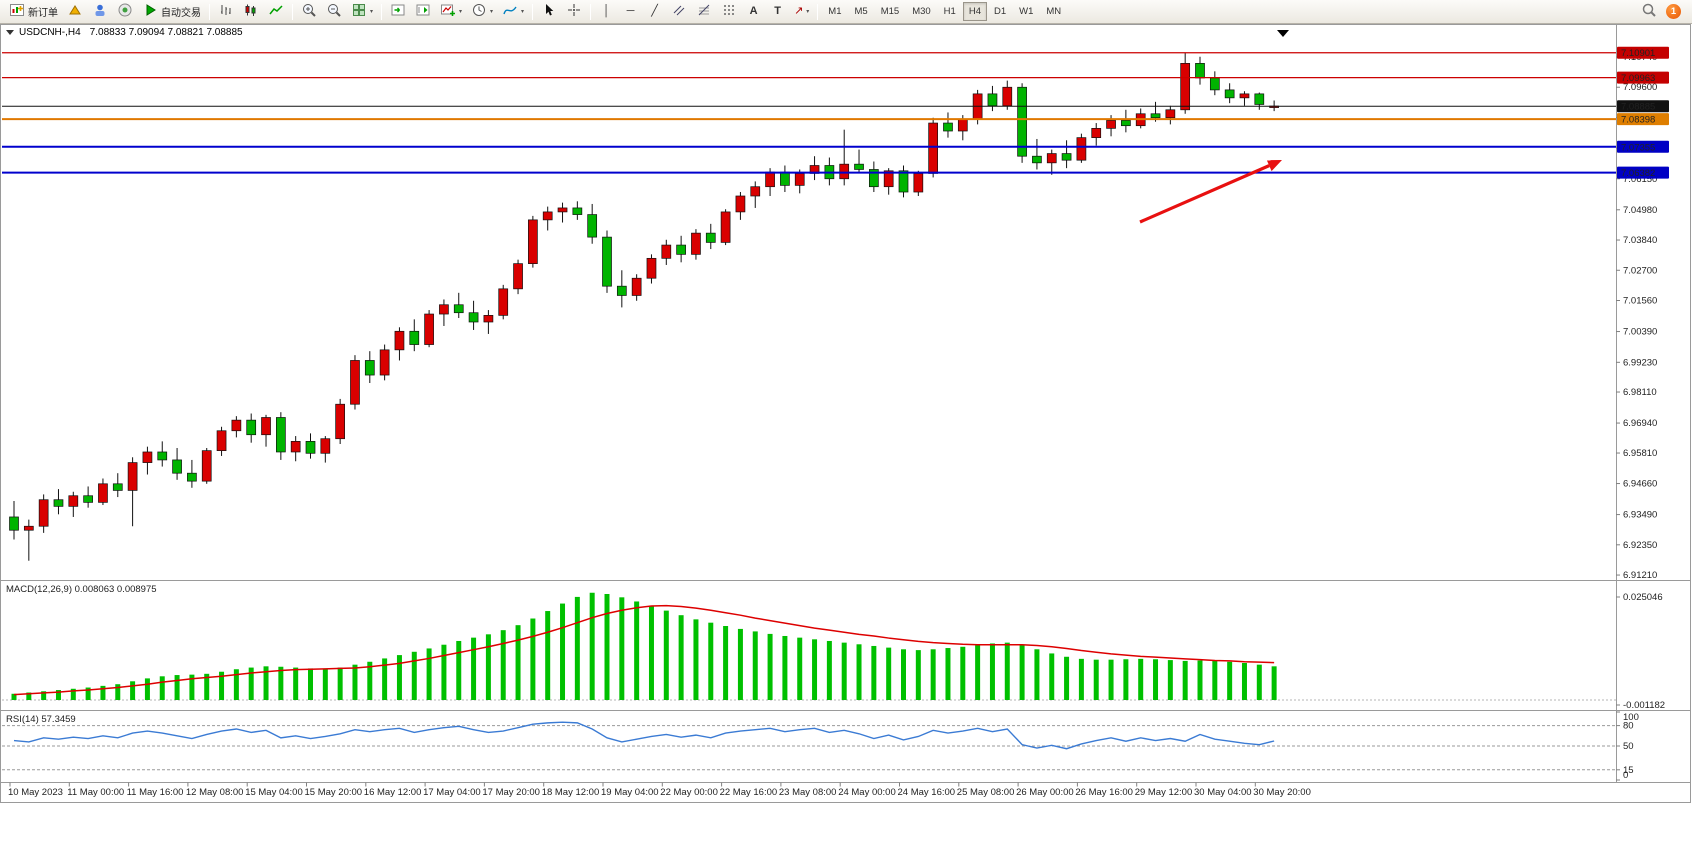 Image resolution: width=1692 pixels, height=865 pixels. I want to click on new-chart-icon, so click(448, 11).